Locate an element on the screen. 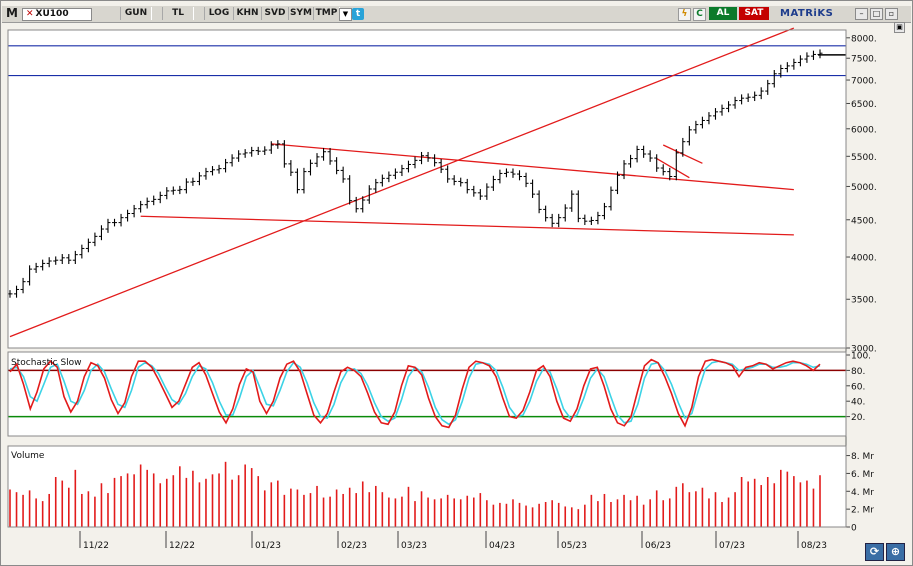 This screenshot has height=566, width=913. volume-tick-label: 8. Mr is located at coordinates (862, 457).